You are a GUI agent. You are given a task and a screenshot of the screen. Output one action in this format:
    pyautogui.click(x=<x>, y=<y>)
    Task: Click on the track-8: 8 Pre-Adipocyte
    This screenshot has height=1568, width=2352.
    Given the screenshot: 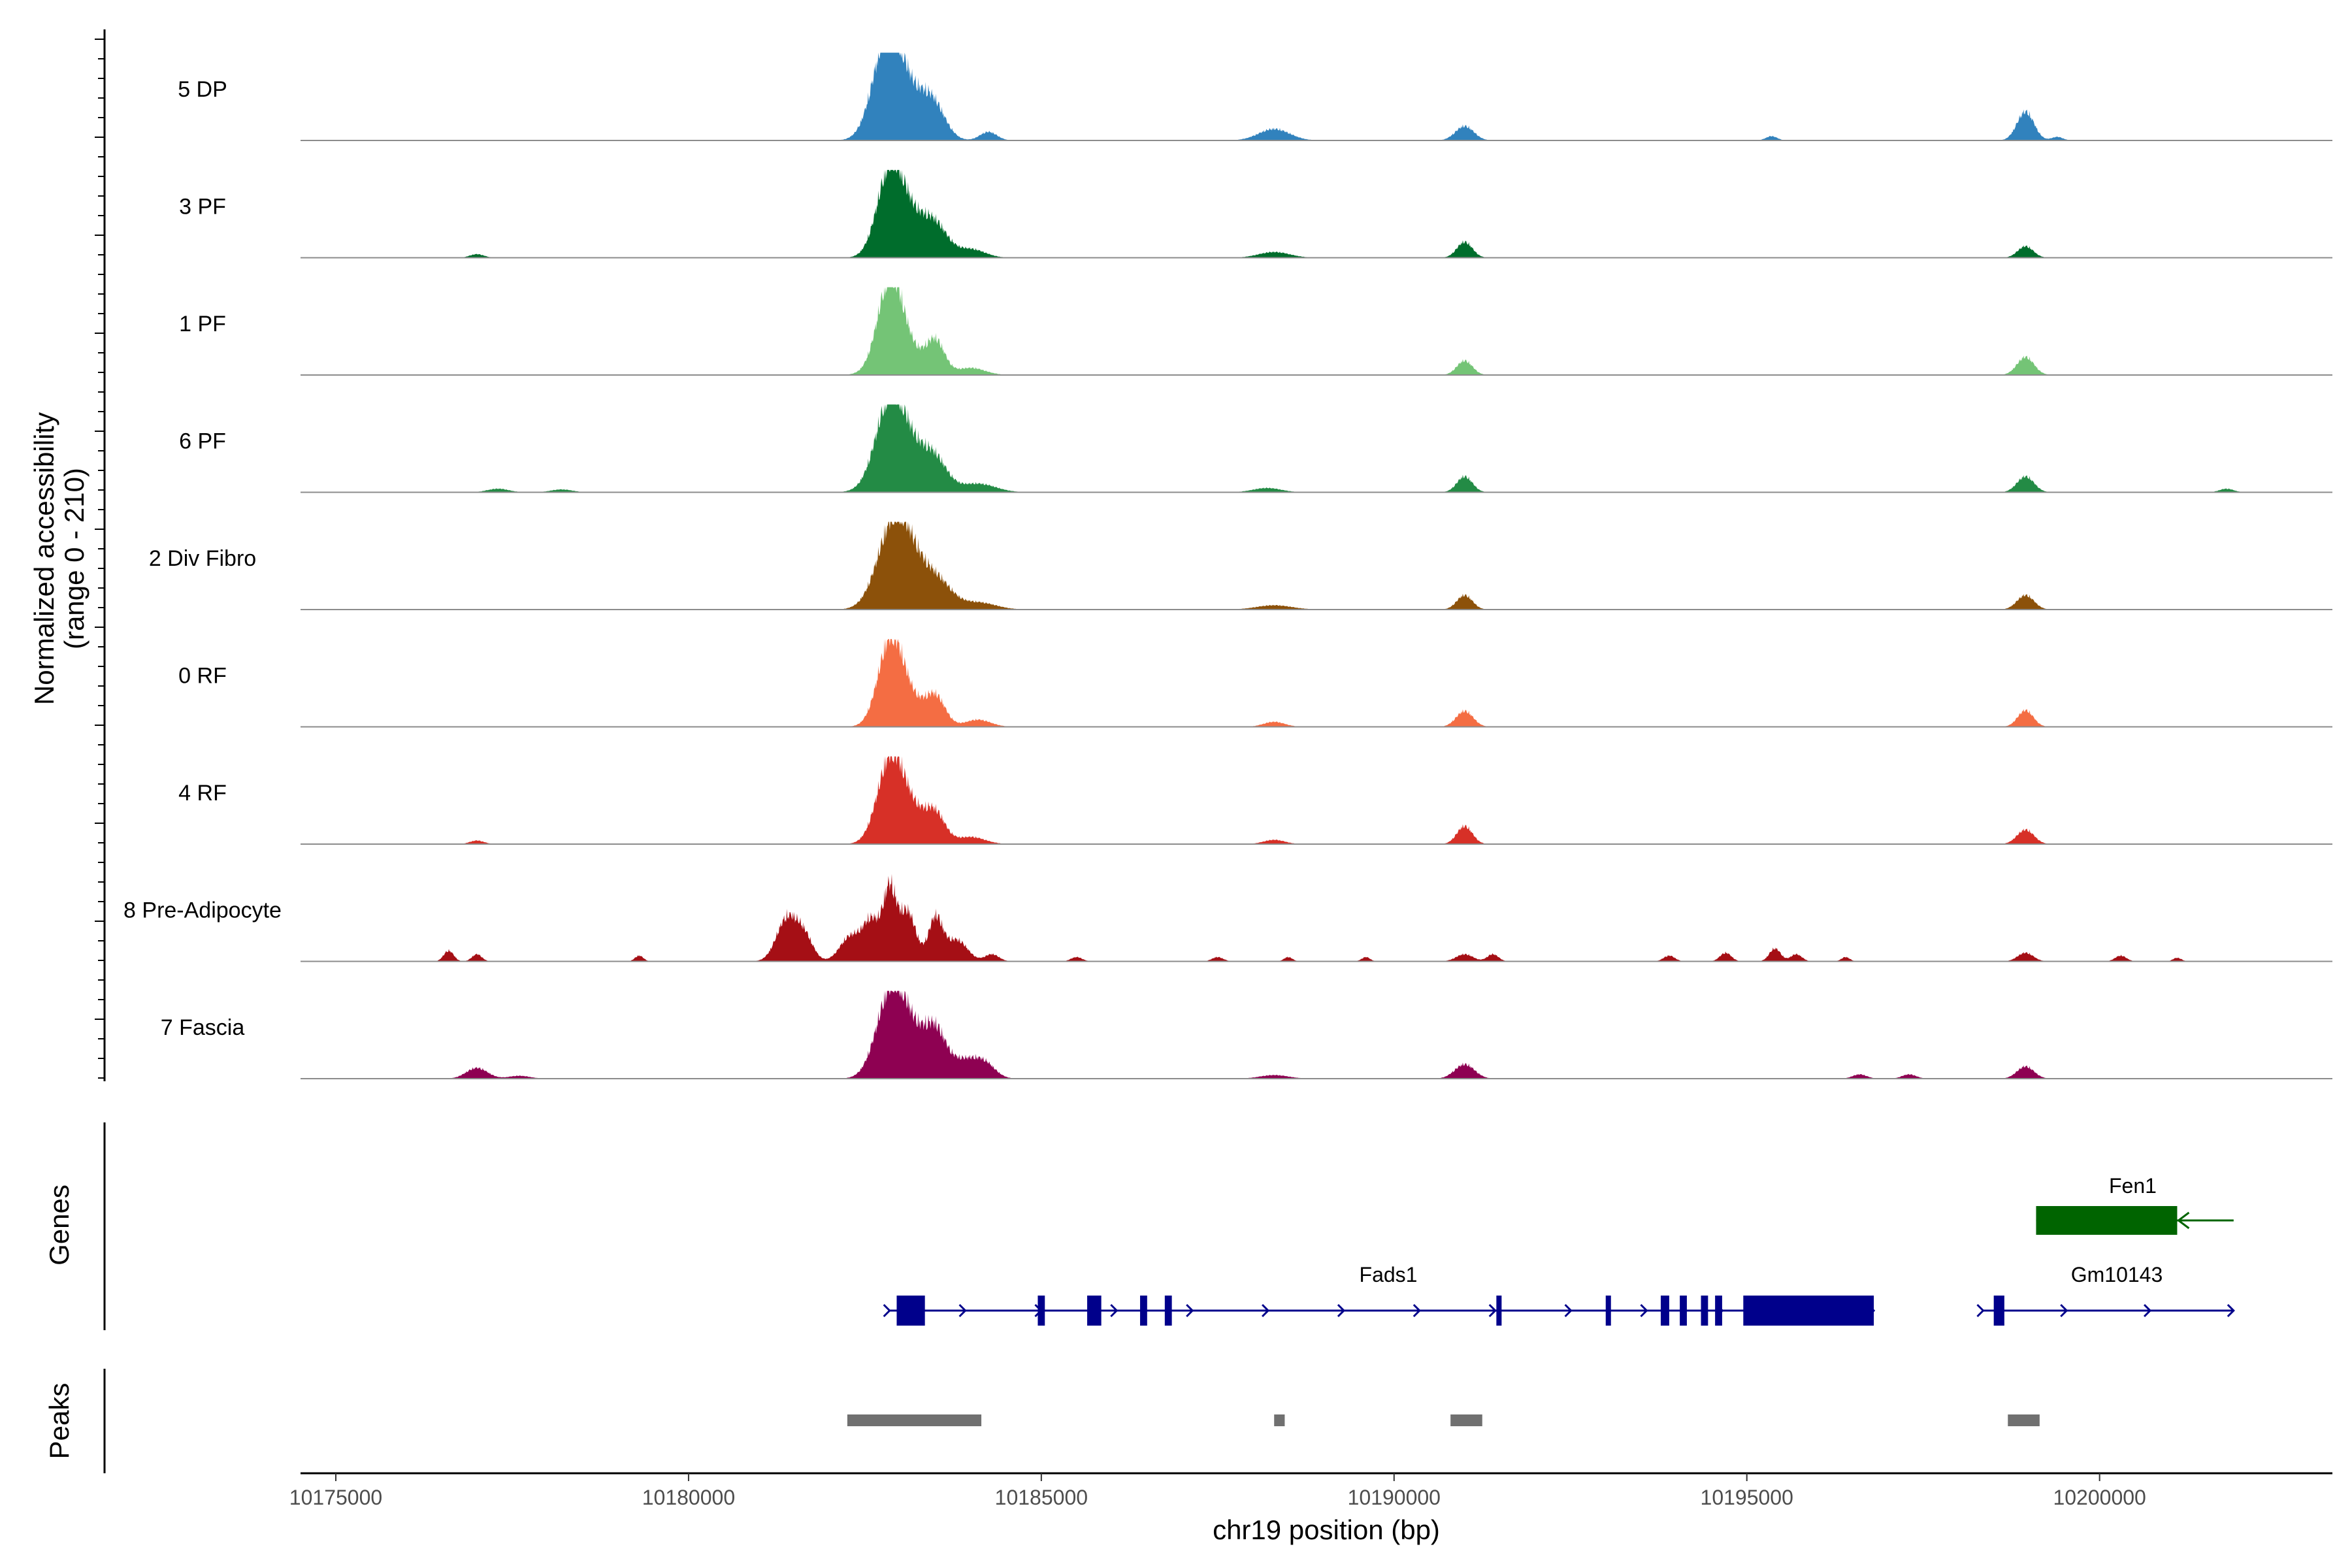 What is the action you would take?
    pyautogui.click(x=1227, y=918)
    